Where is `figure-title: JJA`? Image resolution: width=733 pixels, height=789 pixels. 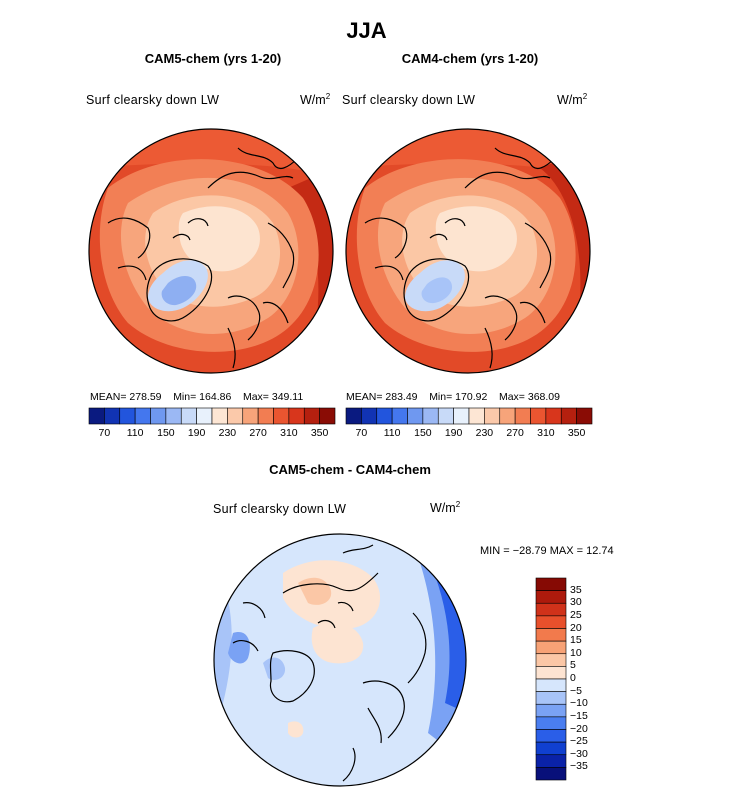 figure-title: JJA is located at coordinates (366, 30).